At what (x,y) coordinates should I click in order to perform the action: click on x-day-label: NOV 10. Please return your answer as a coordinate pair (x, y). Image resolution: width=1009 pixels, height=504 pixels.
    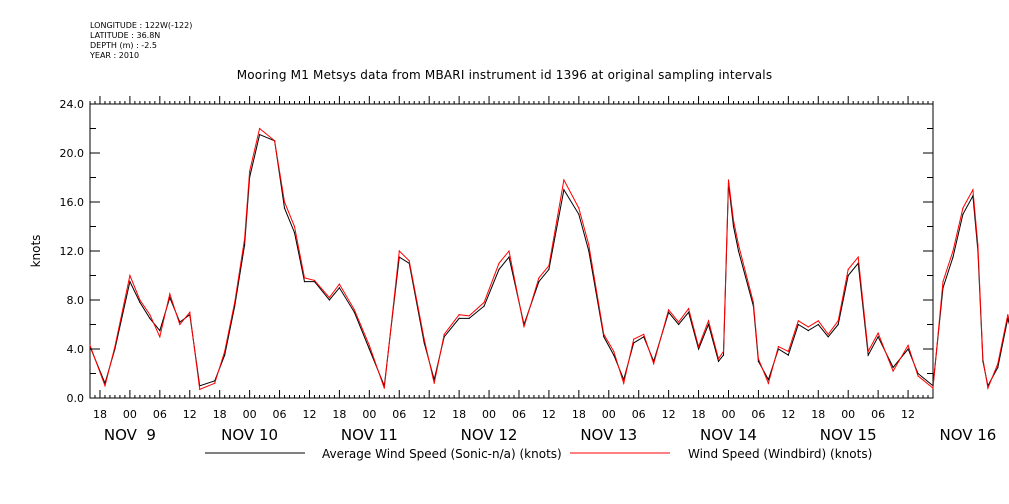
    Looking at the image, I should click on (249, 435).